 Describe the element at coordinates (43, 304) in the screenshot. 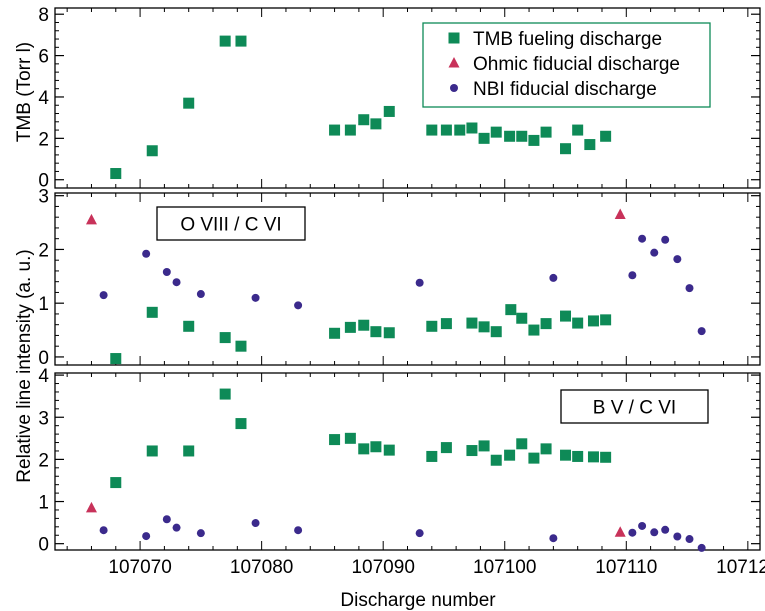

I see `y-tick-label: 1` at that location.